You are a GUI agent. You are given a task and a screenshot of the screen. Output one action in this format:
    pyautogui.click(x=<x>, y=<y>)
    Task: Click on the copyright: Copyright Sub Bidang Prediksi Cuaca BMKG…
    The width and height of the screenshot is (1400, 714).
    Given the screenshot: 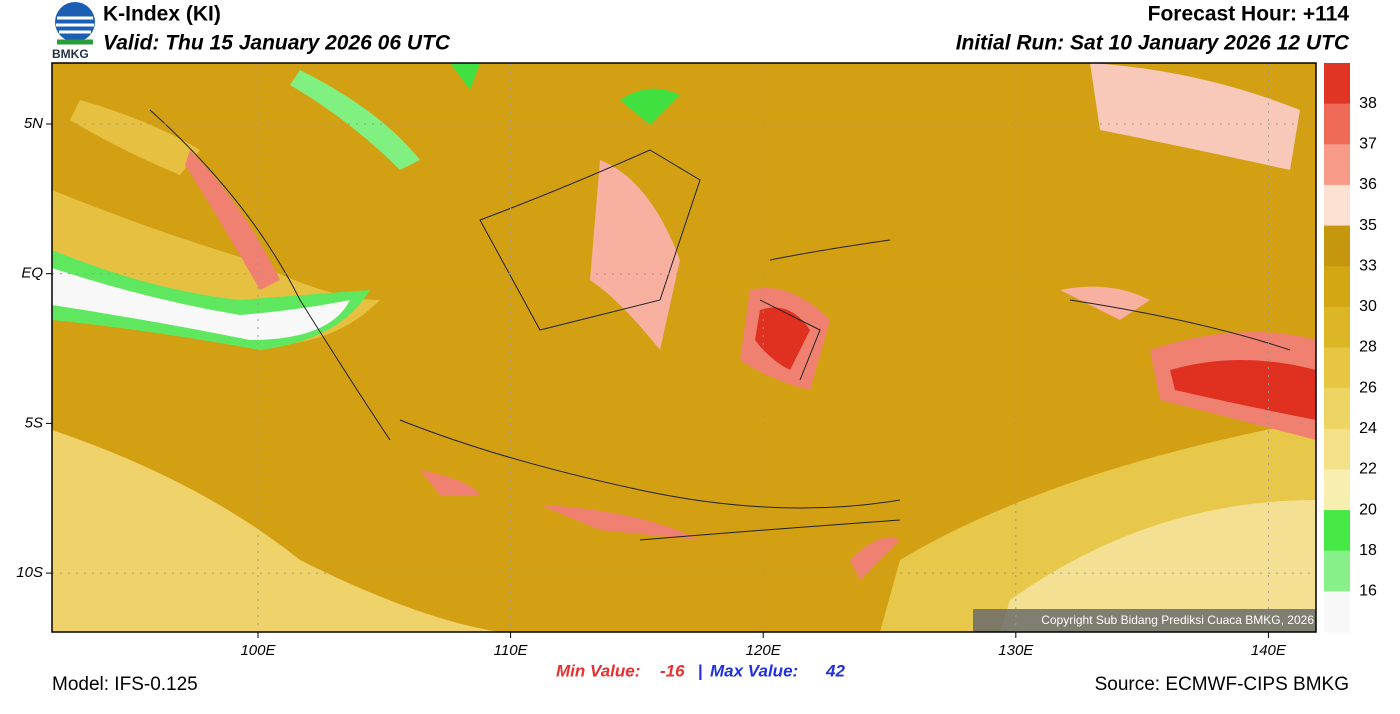 What is the action you would take?
    pyautogui.click(x=1177, y=620)
    